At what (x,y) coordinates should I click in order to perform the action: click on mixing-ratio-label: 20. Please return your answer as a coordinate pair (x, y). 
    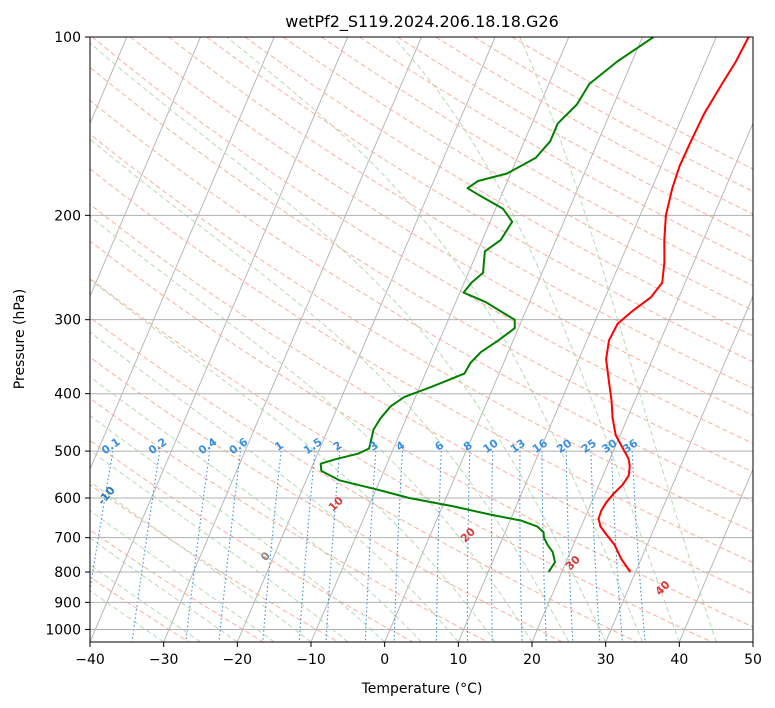
    Looking at the image, I should click on (564, 446).